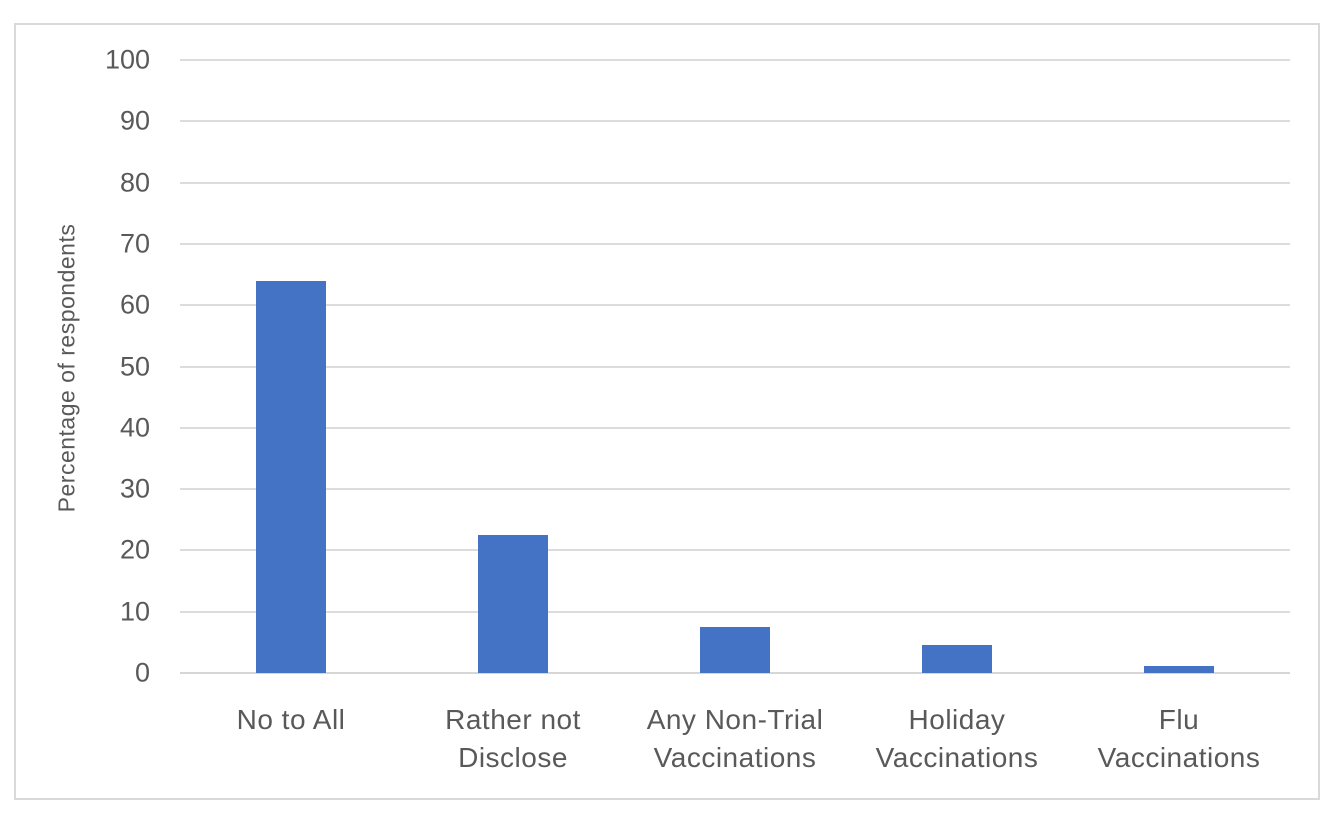 The height and width of the screenshot is (824, 1335). I want to click on category-label-line: Rather not, so click(513, 719).